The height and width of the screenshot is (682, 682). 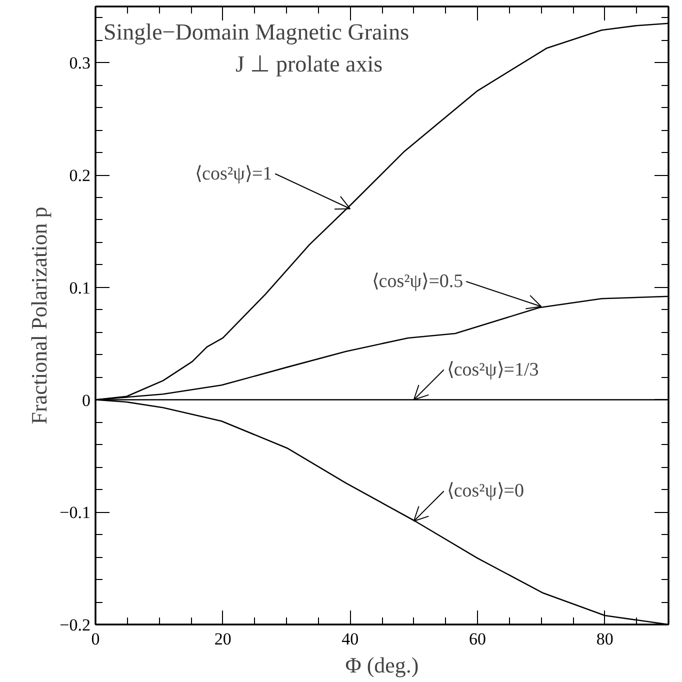 I want to click on y-tick-label: 0.3, so click(x=79, y=63).